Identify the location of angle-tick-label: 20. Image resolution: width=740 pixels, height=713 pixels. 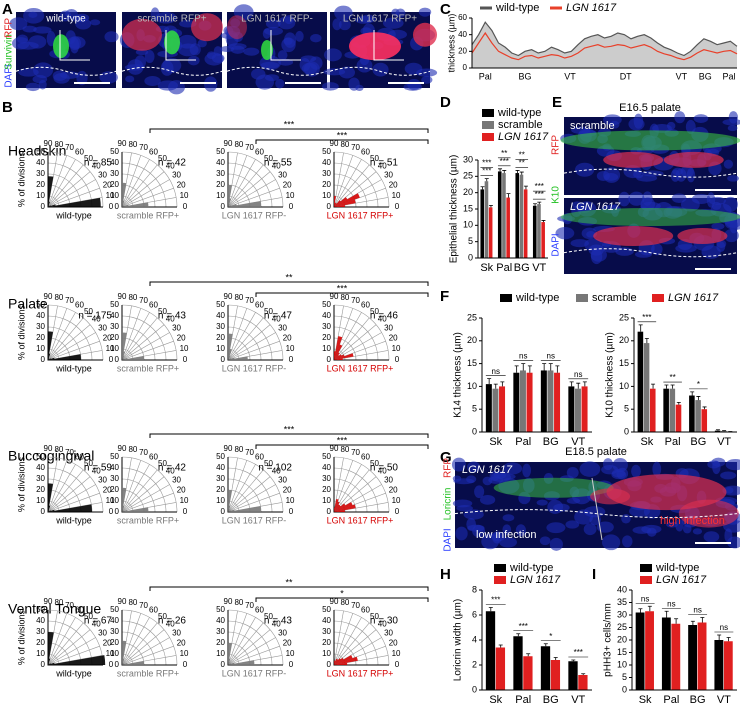
(287, 338).